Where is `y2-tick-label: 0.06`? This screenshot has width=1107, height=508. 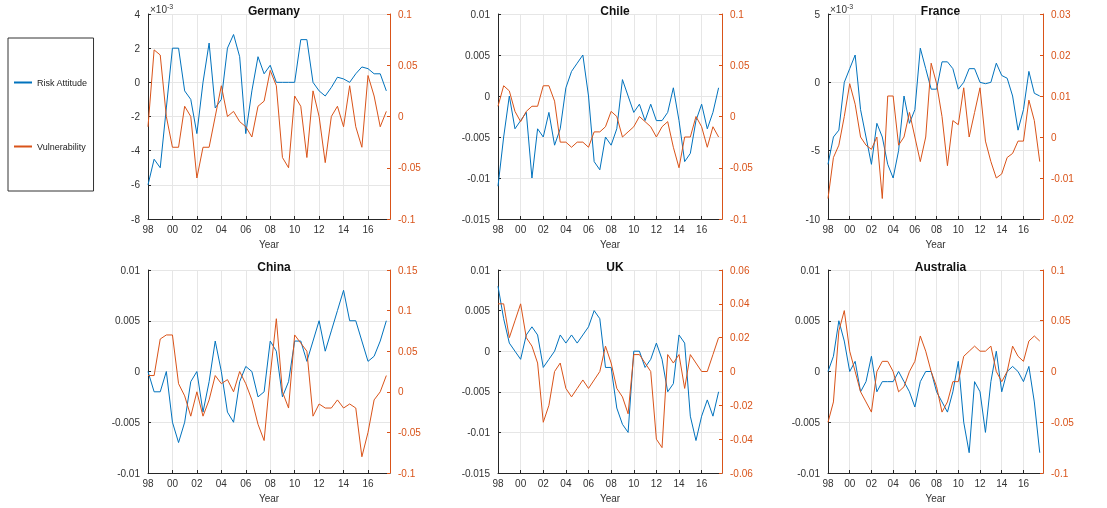 y2-tick-label: 0.06 is located at coordinates (740, 270).